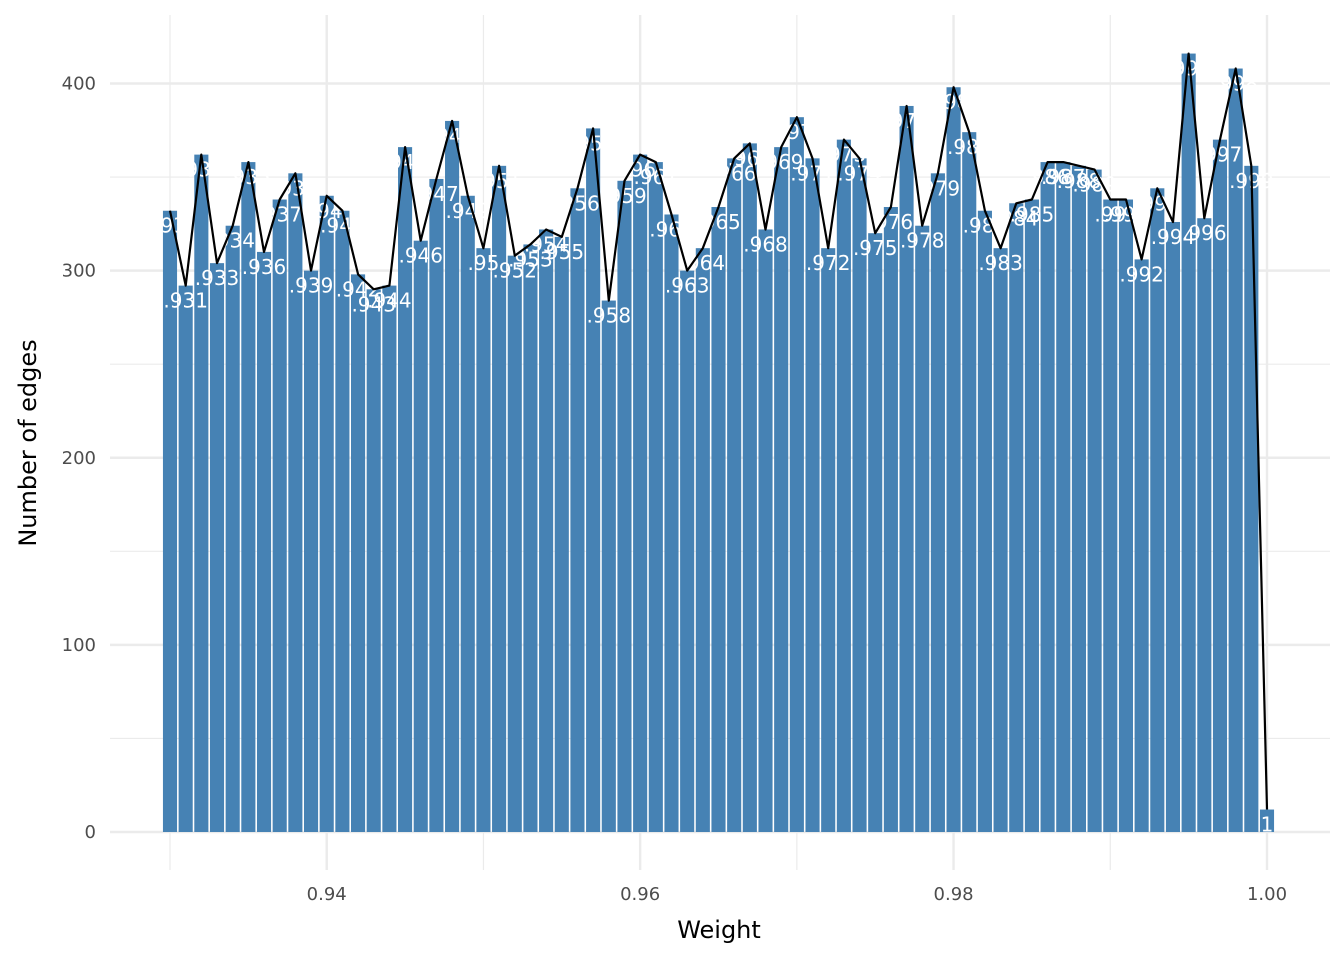  What do you see at coordinates (79, 271) in the screenshot?
I see `y-tick-label: 300` at bounding box center [79, 271].